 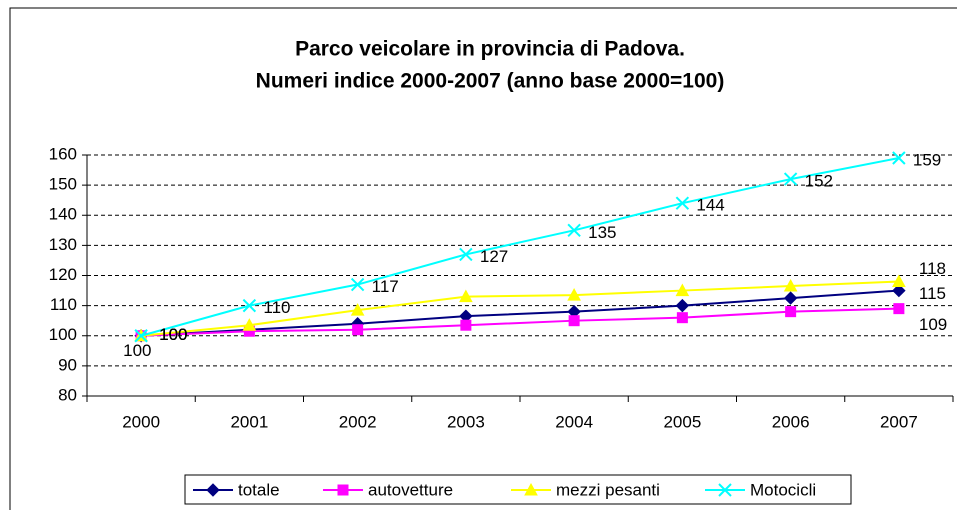 I want to click on x-tick-label: 2000, so click(x=141, y=421).